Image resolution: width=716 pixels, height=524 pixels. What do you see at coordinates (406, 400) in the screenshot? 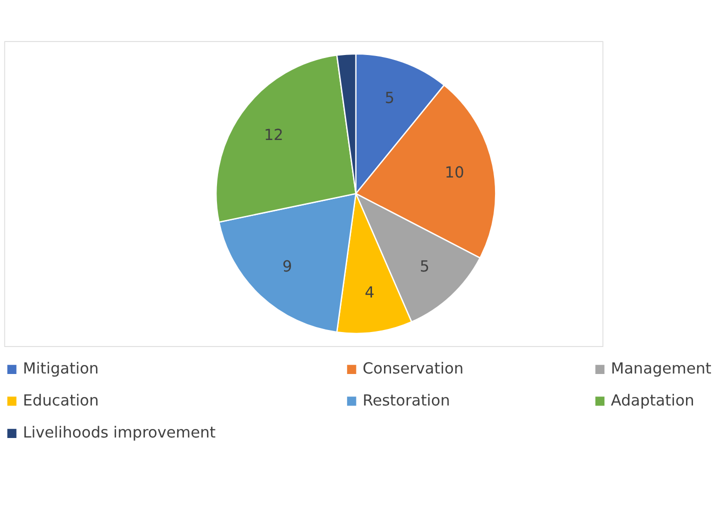
I see `legend-label: Restoration` at bounding box center [406, 400].